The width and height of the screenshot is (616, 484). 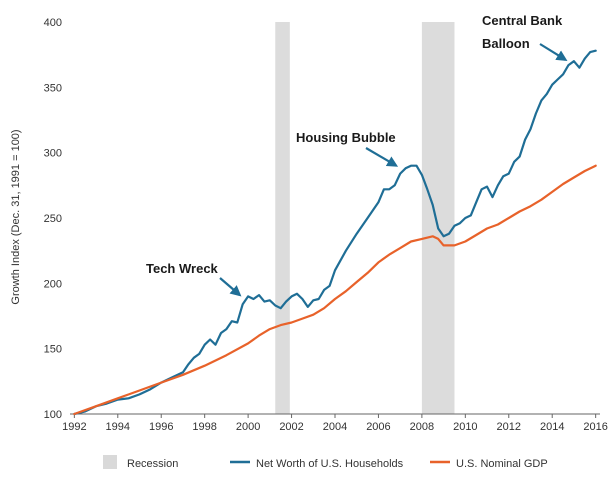 I want to click on legend-item-1: Recession, so click(x=140, y=462).